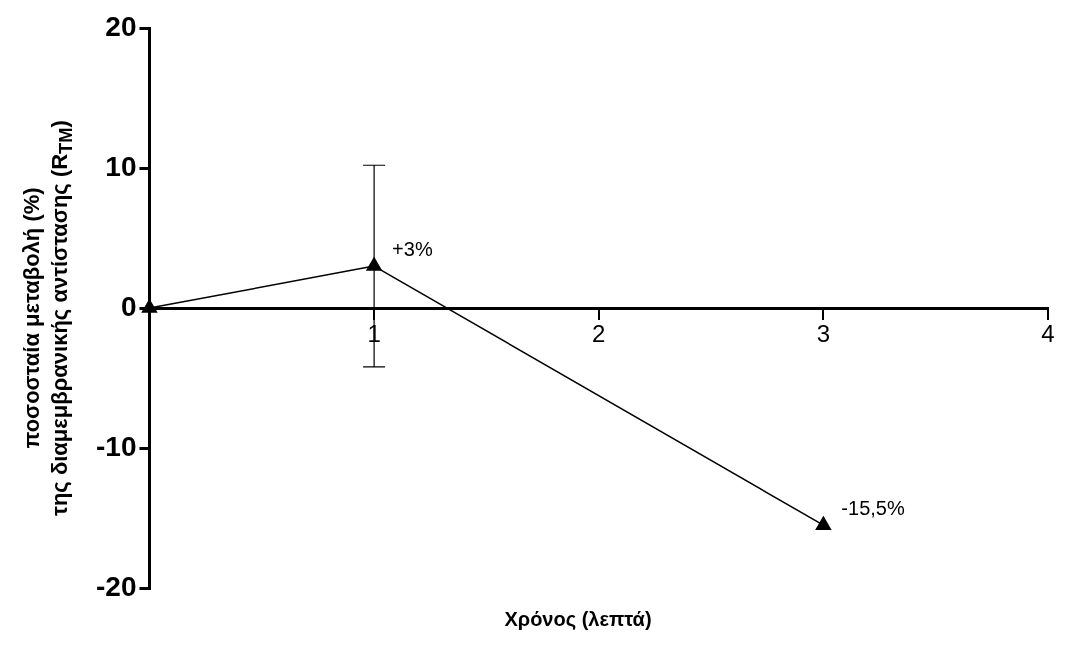 The height and width of the screenshot is (670, 1086). I want to click on y-tick-label: 10, so click(121, 166).